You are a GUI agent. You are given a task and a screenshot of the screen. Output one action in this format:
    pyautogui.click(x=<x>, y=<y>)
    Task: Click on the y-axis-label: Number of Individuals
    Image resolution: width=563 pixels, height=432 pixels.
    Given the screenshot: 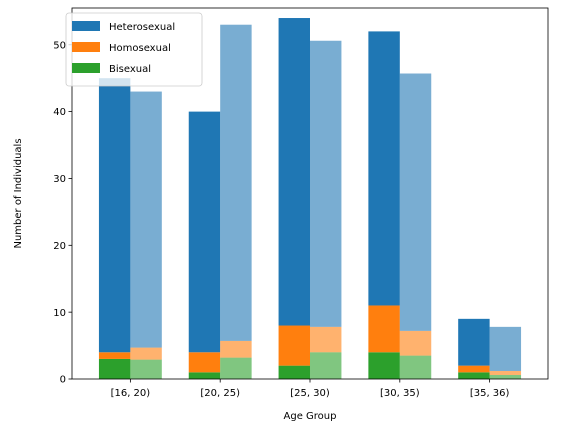 What is the action you would take?
    pyautogui.click(x=18, y=193)
    